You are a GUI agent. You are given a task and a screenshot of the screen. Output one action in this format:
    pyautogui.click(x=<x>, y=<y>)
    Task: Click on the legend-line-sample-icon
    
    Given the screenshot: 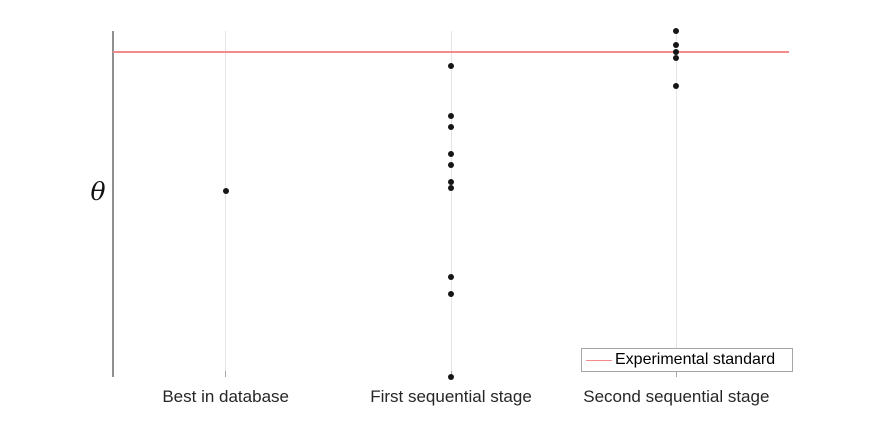 What is the action you would take?
    pyautogui.click(x=599, y=360)
    